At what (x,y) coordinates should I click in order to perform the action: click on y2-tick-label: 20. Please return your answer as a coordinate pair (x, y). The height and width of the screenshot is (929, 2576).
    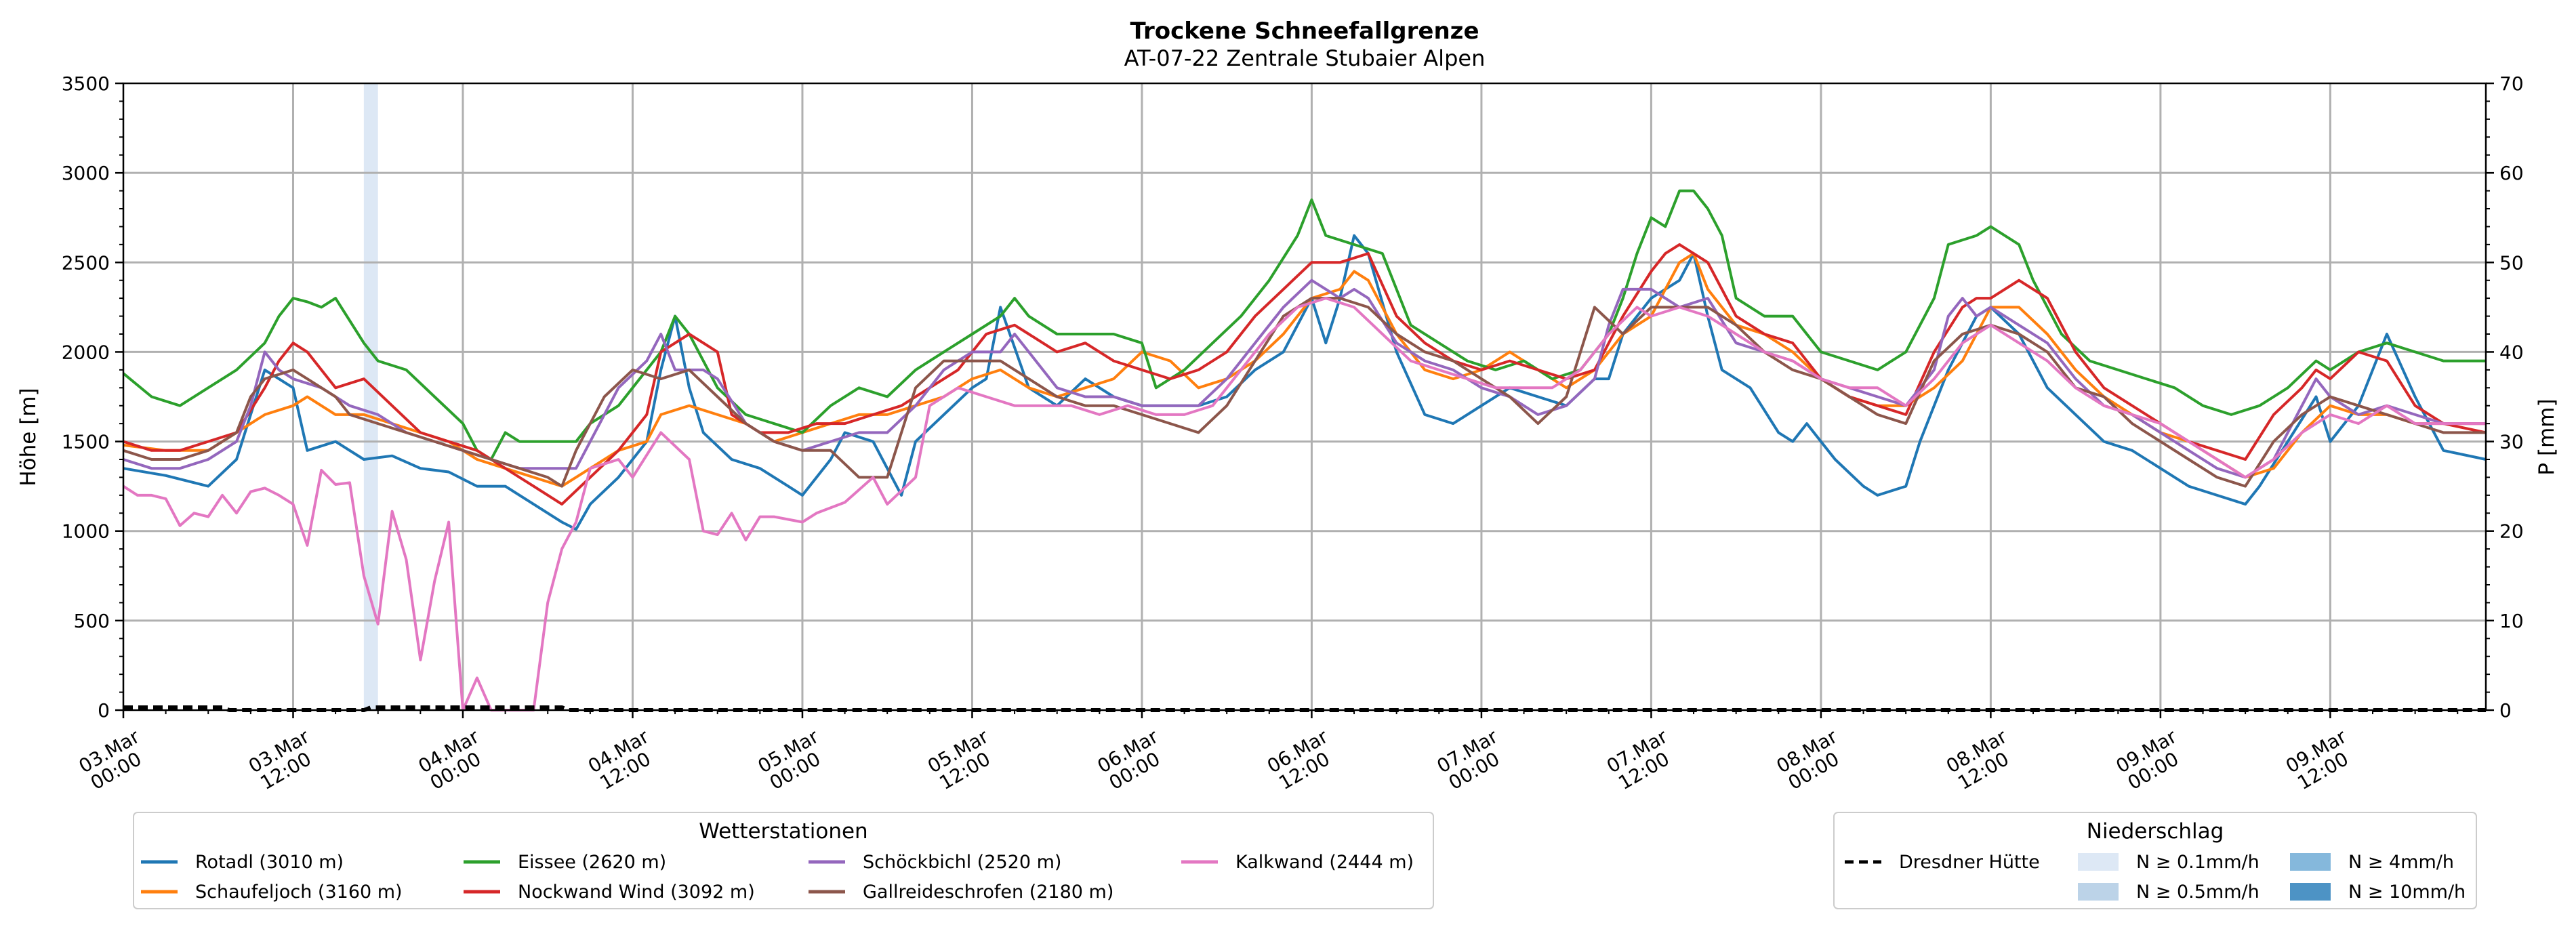
    Looking at the image, I should click on (2511, 531).